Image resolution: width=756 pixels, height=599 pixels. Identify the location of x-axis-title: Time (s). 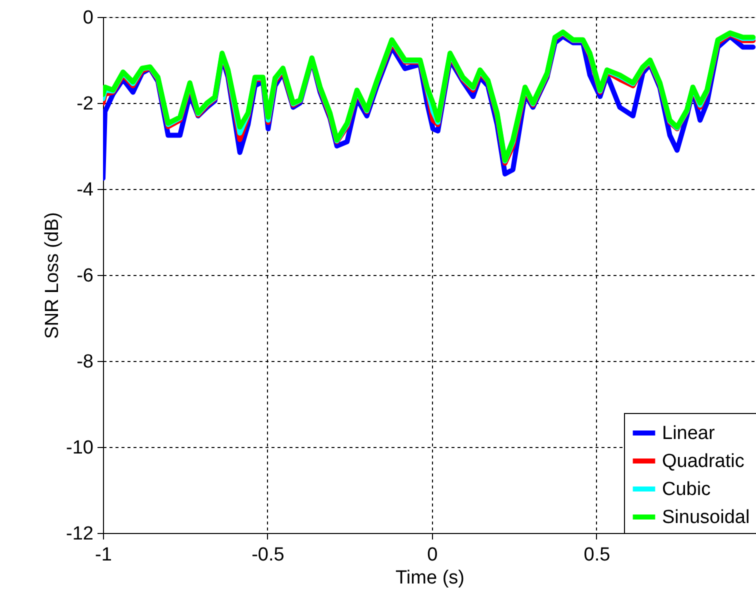
(430, 578).